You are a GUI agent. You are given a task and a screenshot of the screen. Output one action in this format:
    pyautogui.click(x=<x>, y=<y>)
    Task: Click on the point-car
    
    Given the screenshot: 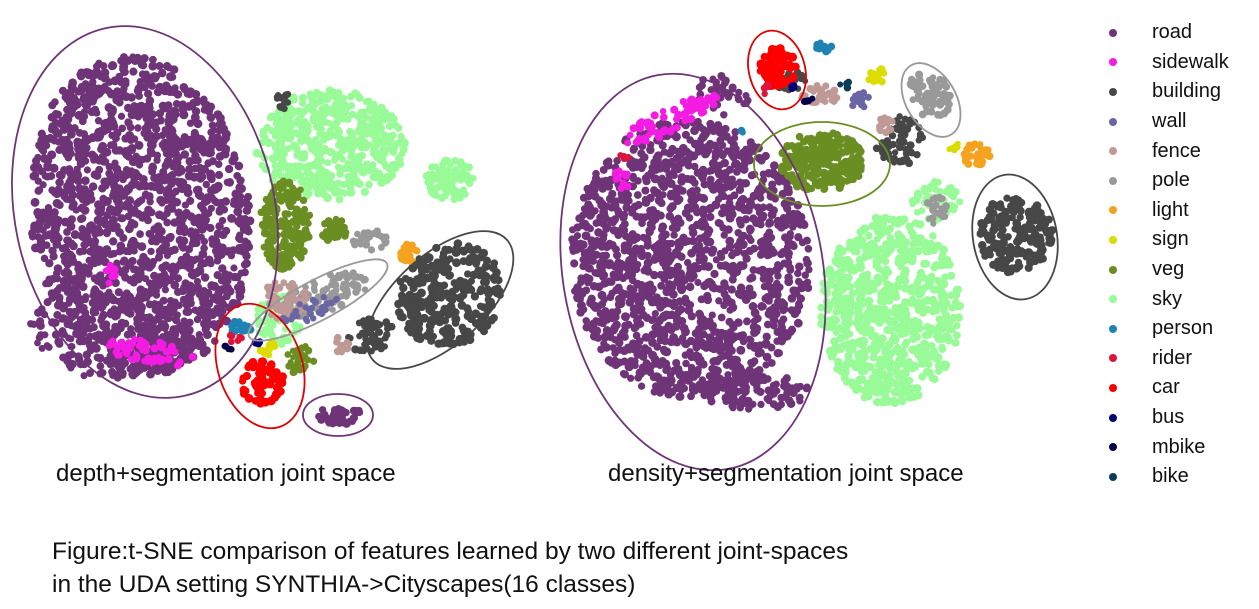 What is the action you would take?
    pyautogui.click(x=249, y=365)
    